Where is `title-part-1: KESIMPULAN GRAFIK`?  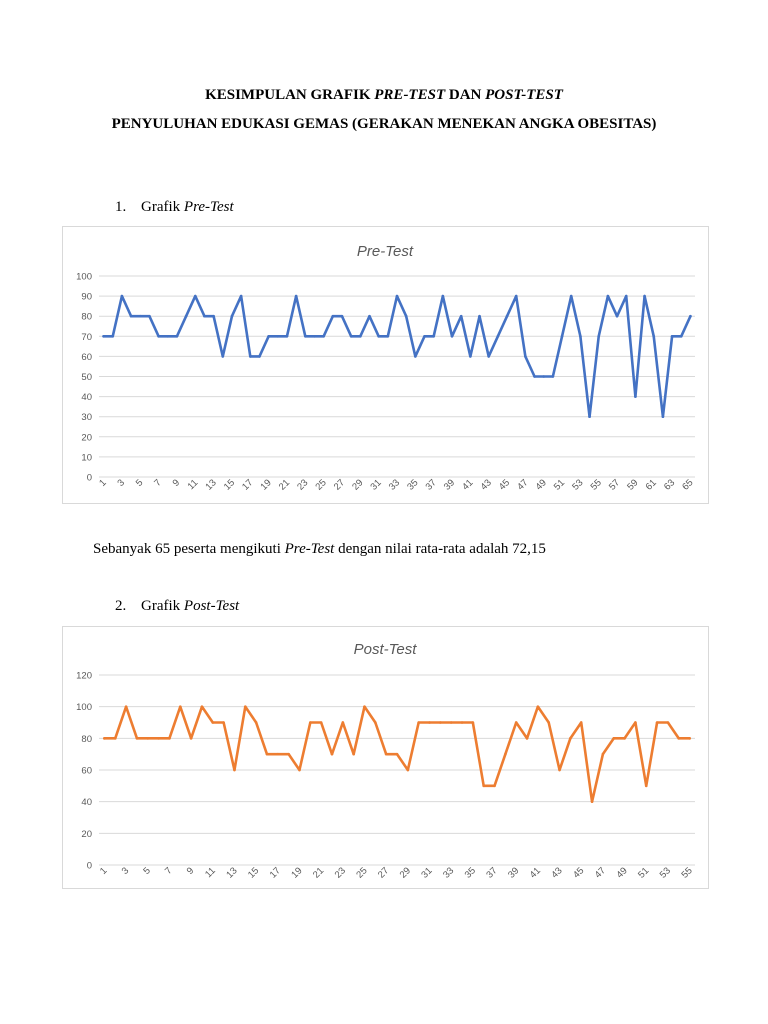
title-part-1: KESIMPULAN GRAFIK is located at coordinates (290, 95).